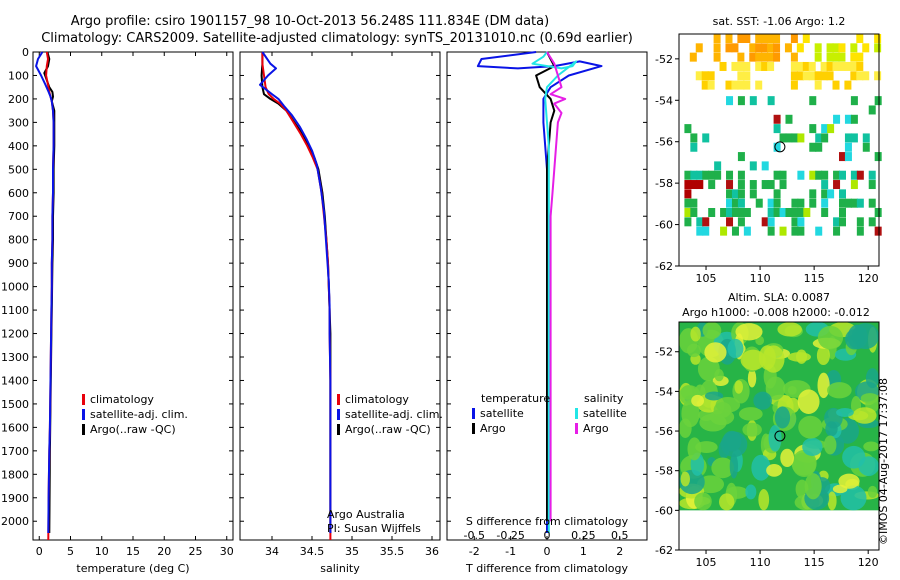  What do you see at coordinates (39, 551) in the screenshot?
I see `x-tick-label: 0` at bounding box center [39, 551].